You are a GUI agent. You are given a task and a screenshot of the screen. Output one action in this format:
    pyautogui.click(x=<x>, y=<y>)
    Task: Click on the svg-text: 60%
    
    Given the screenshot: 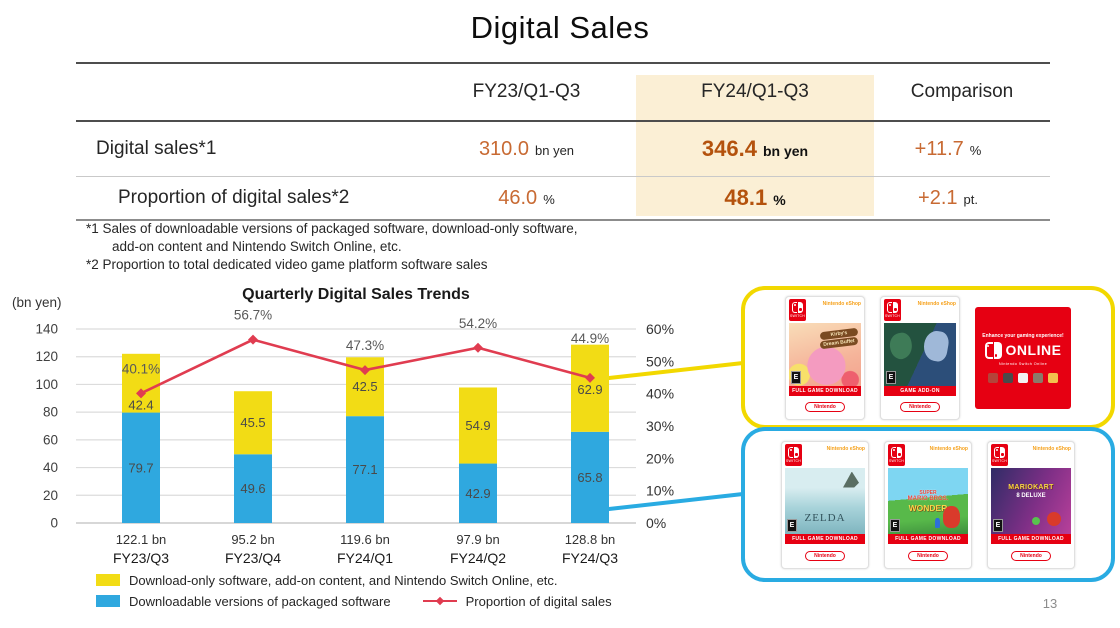 What is the action you would take?
    pyautogui.click(x=660, y=329)
    